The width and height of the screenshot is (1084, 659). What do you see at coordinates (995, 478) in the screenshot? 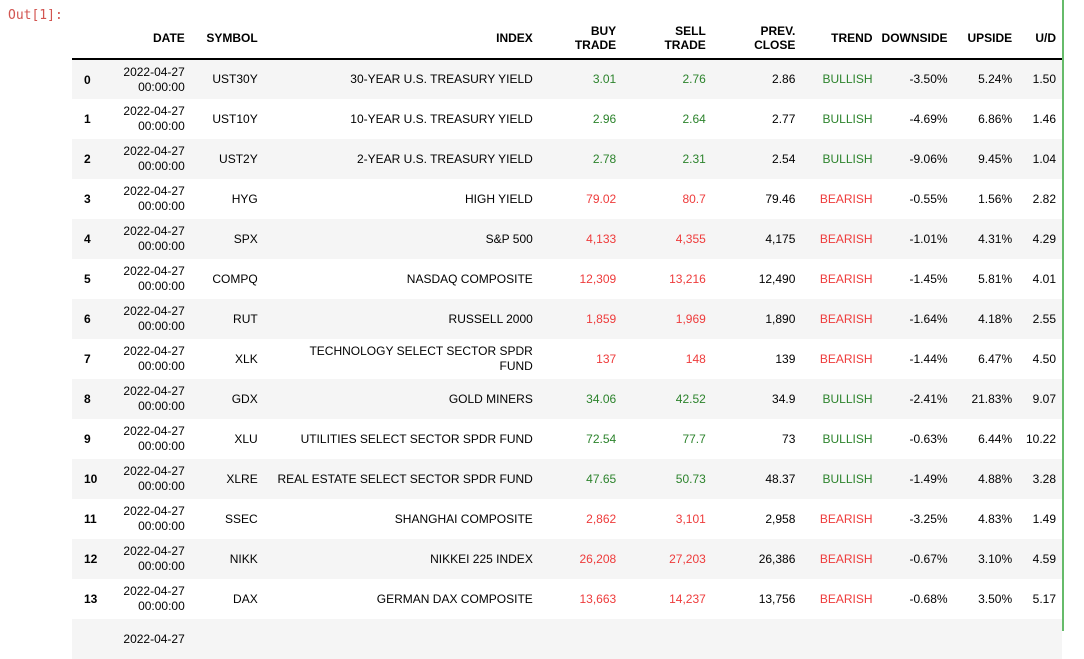
I see `cell-upside: 4.88%` at bounding box center [995, 478].